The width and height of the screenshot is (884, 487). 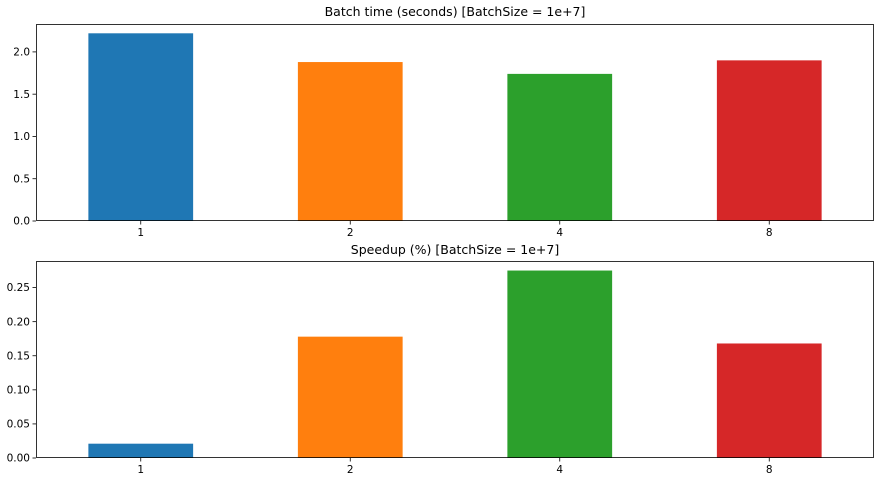 I want to click on y-tick-label: 0.10, so click(x=18, y=390).